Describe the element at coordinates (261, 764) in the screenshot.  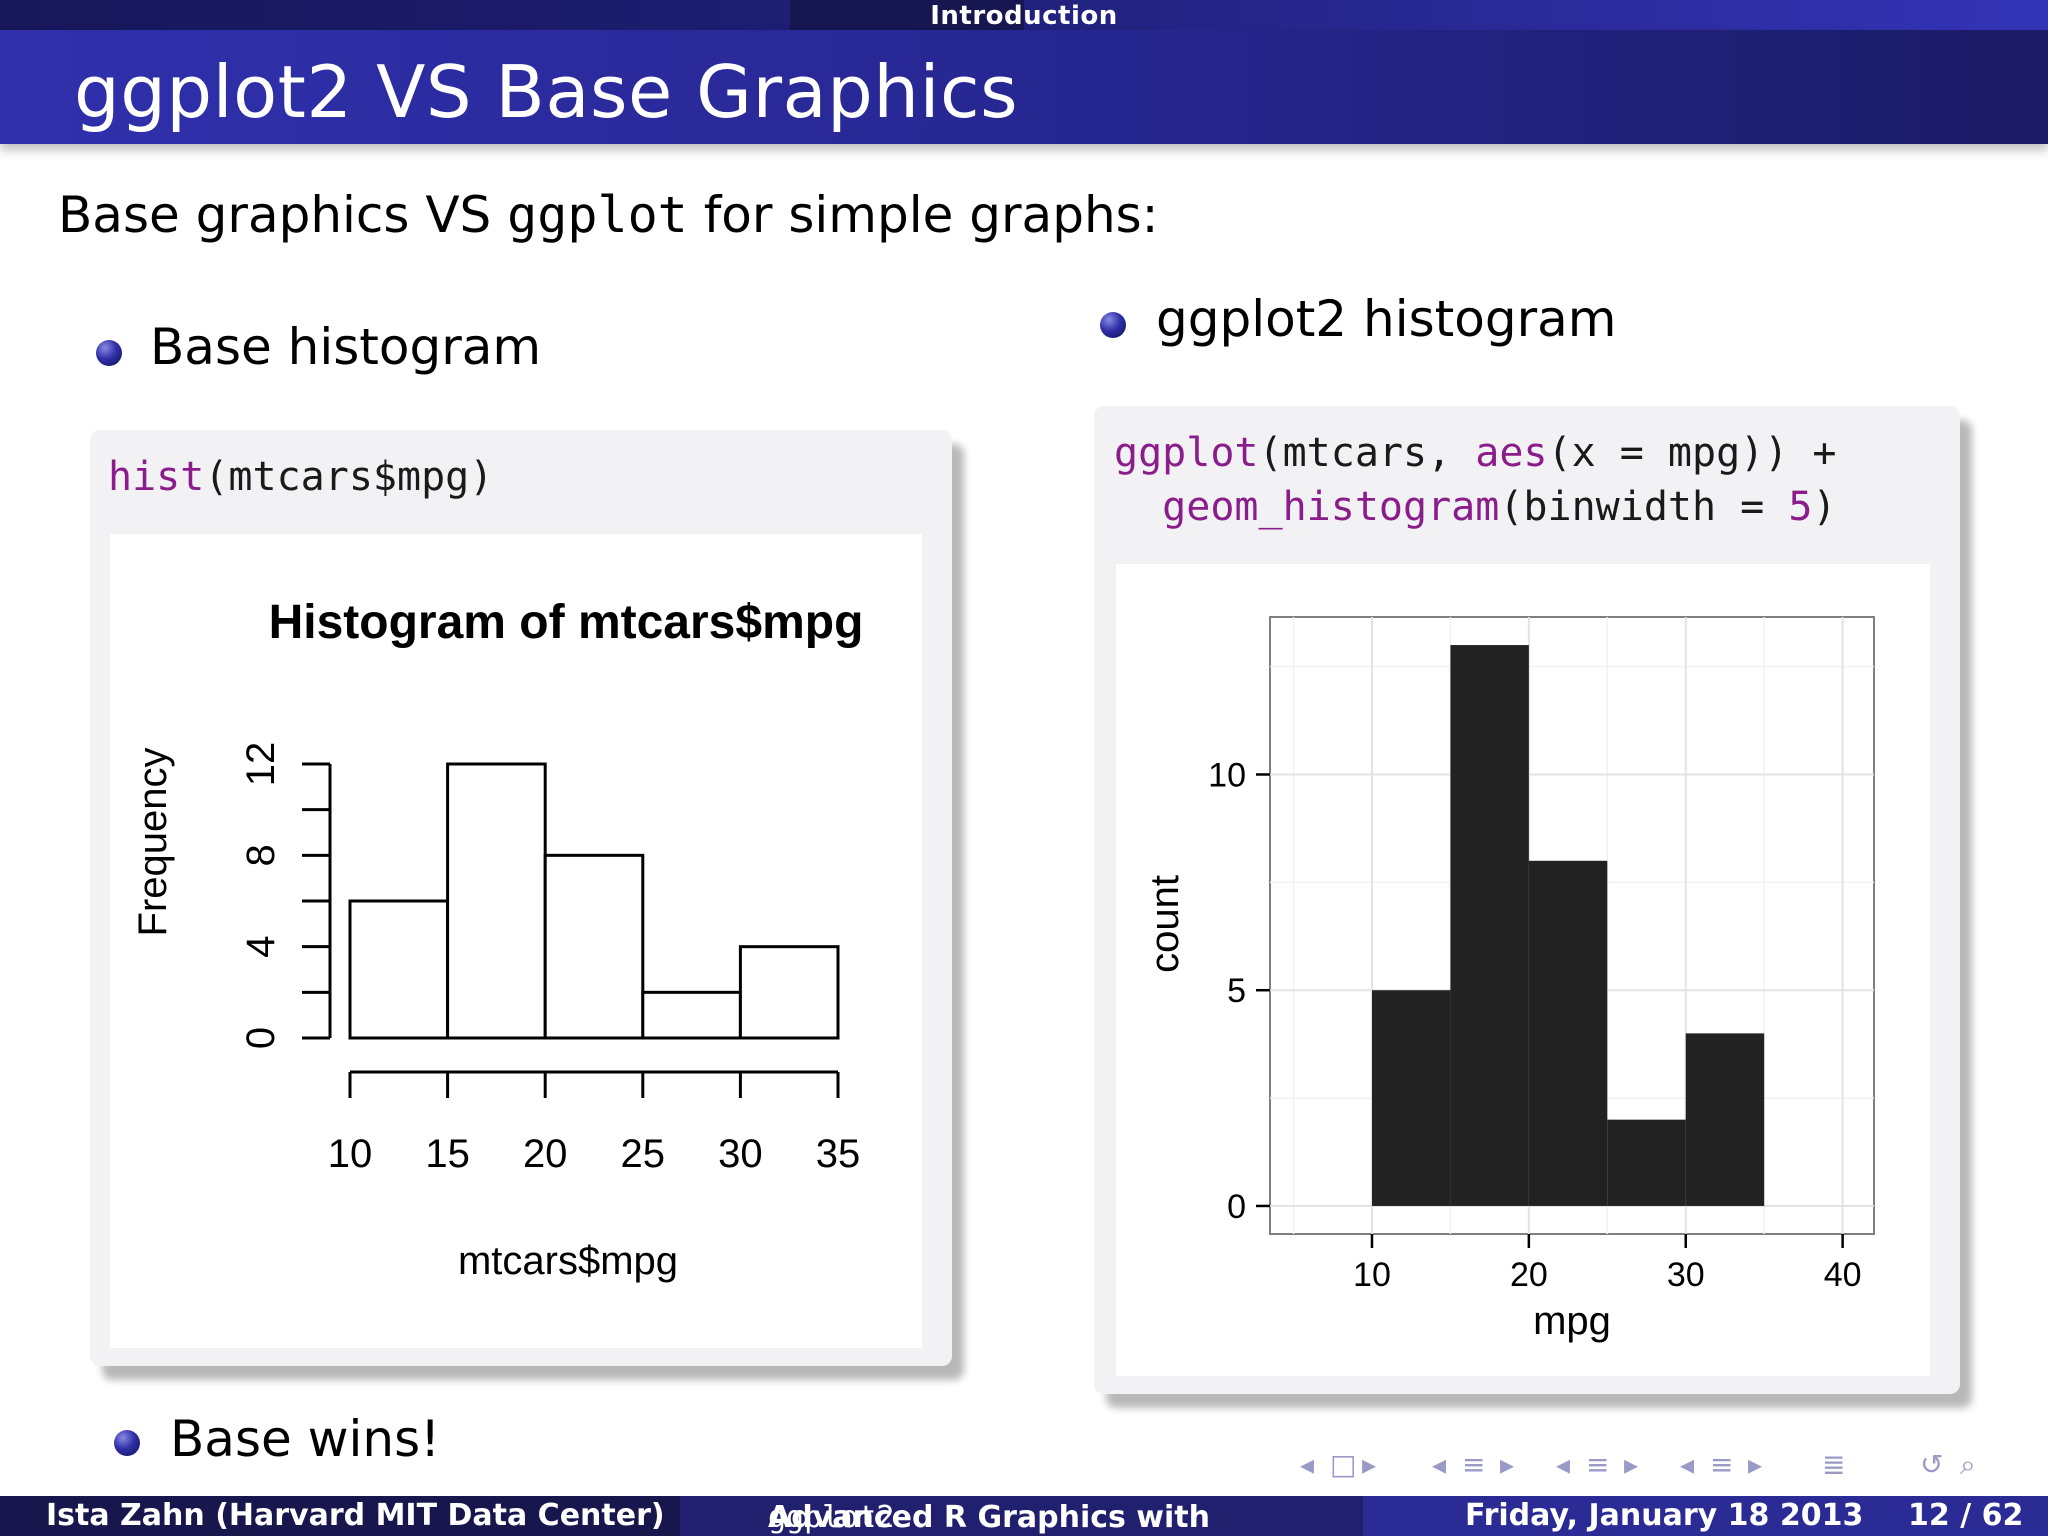
I see `base-y-tick-label: 12` at that location.